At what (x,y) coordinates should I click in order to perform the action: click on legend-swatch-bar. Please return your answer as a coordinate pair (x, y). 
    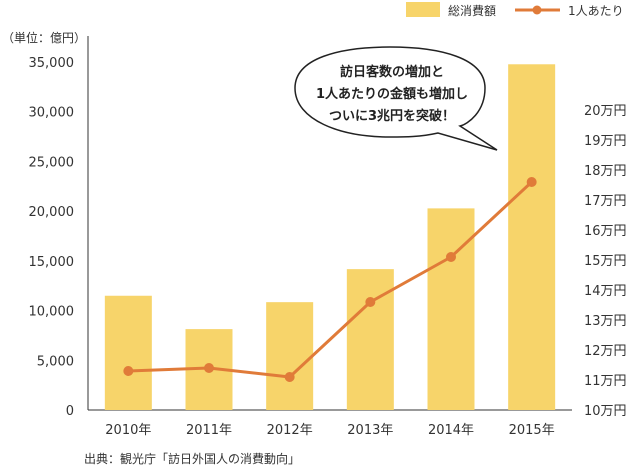
    Looking at the image, I should click on (423, 9).